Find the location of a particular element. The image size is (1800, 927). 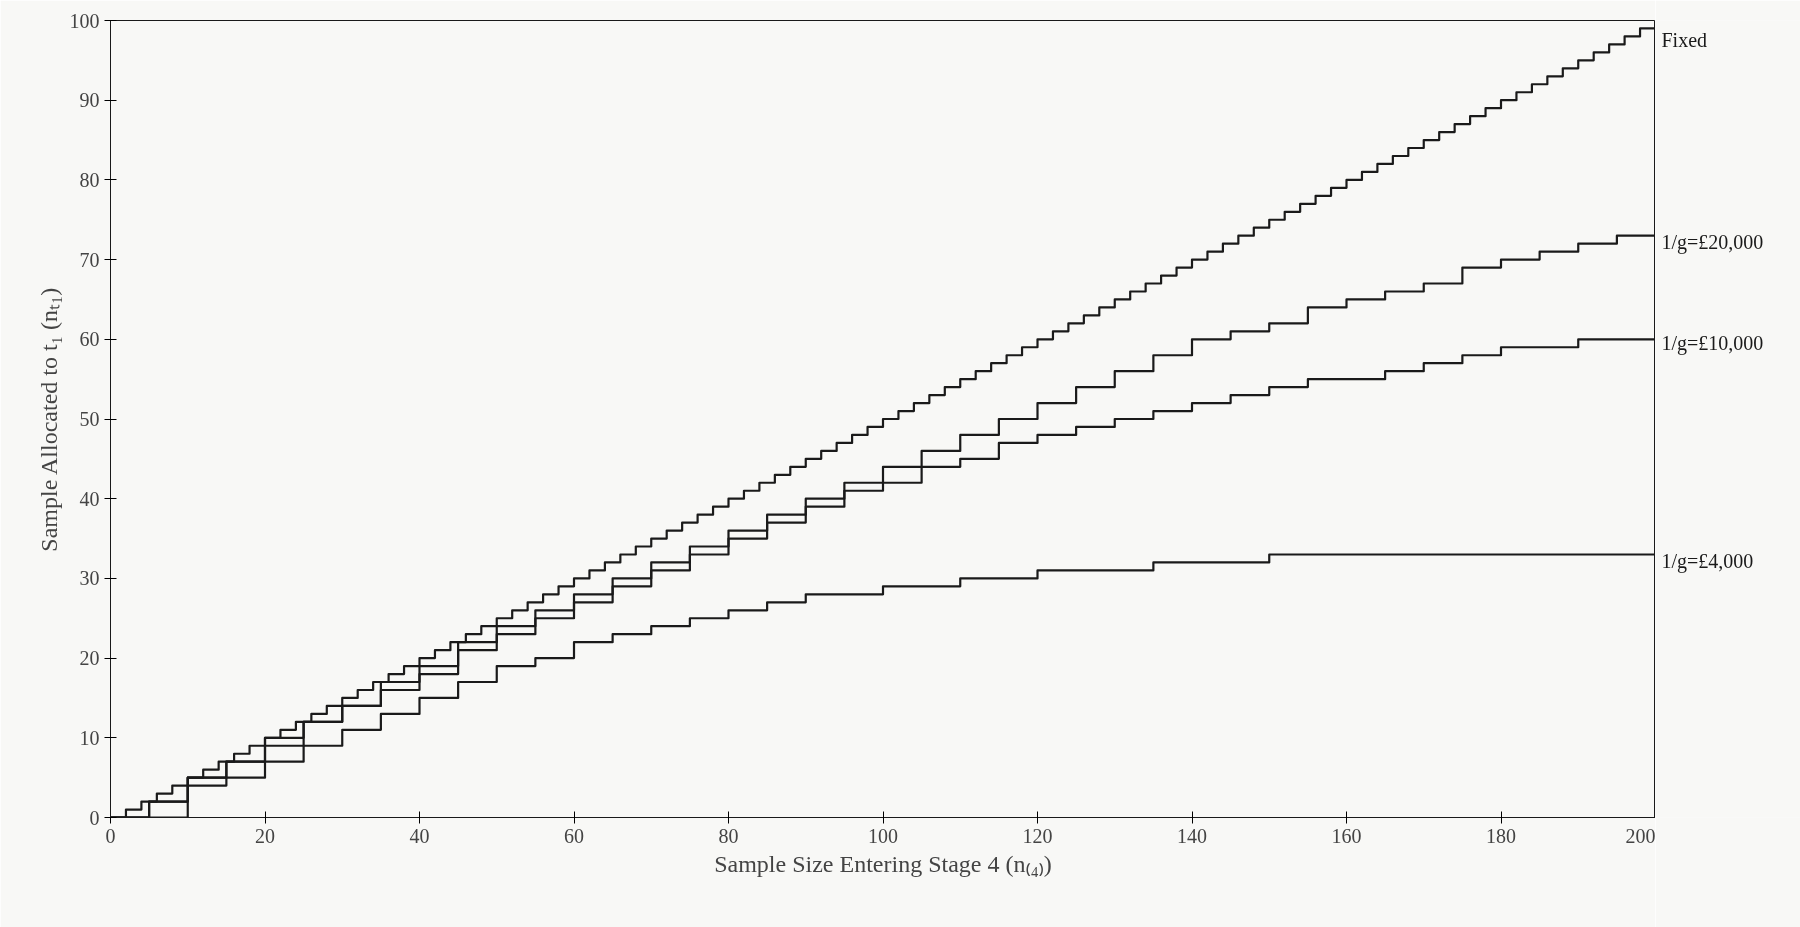

y-axis-title: Sample Allocated to t₁ (nₜ₁) is located at coordinates (48, 419).